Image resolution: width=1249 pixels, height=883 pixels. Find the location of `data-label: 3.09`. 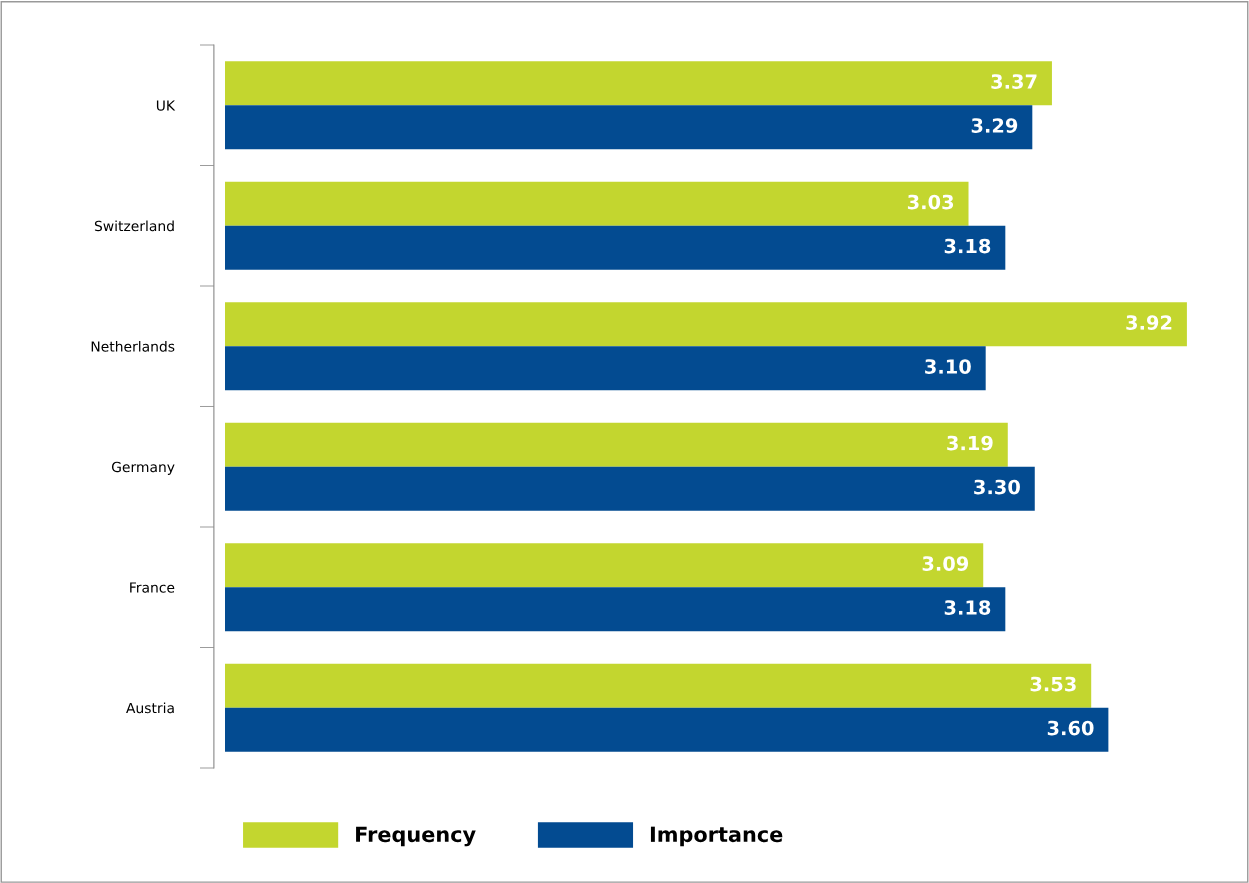

data-label: 3.09 is located at coordinates (945, 563).